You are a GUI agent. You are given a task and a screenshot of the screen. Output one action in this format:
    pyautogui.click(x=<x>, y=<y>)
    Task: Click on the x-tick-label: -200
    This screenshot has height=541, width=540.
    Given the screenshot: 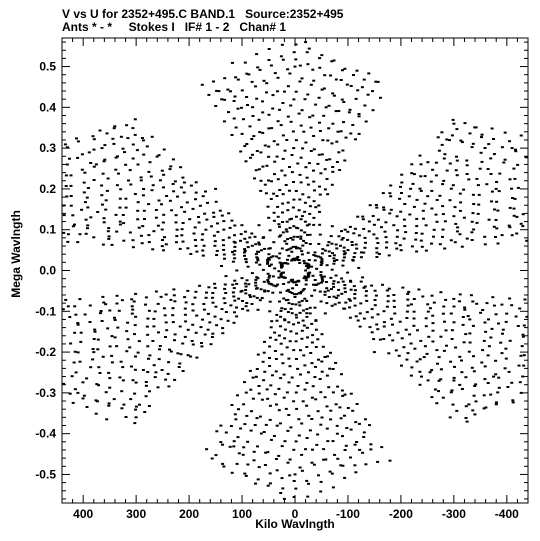 What is the action you would take?
    pyautogui.click(x=401, y=514)
    